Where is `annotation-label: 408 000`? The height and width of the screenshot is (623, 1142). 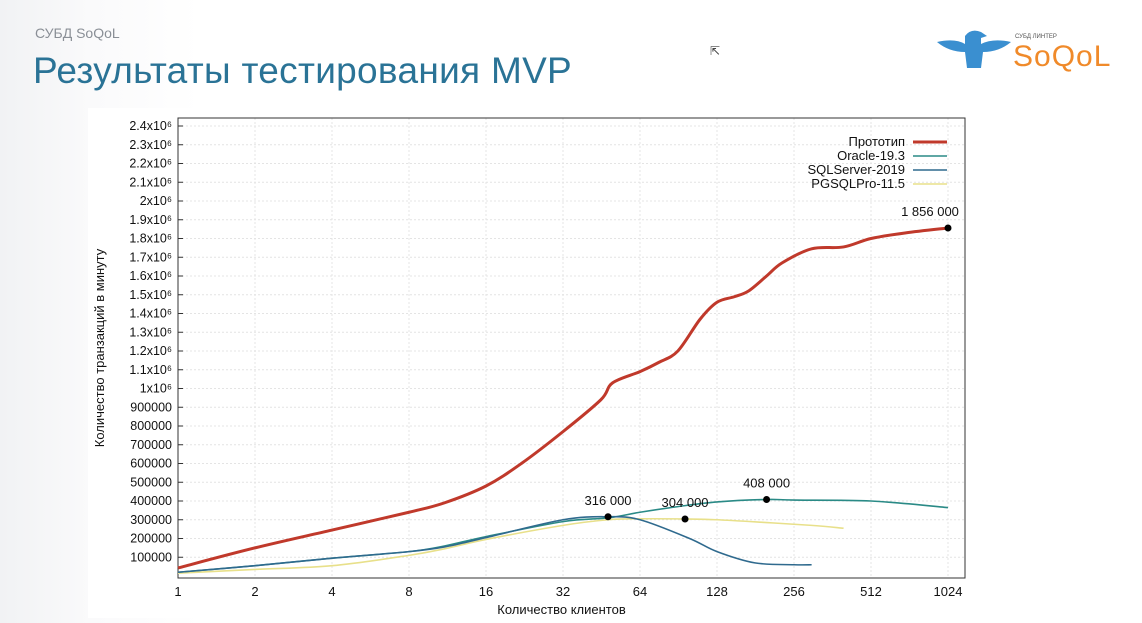
annotation-label: 408 000 is located at coordinates (766, 483).